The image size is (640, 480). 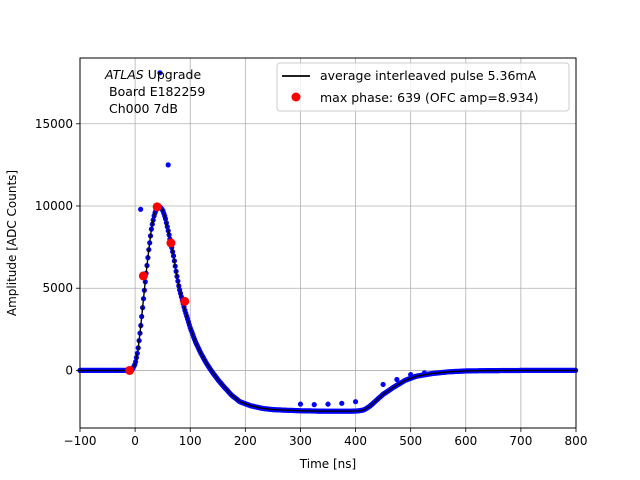 What do you see at coordinates (54, 206) in the screenshot?
I see `y-tick-label: 10000` at bounding box center [54, 206].